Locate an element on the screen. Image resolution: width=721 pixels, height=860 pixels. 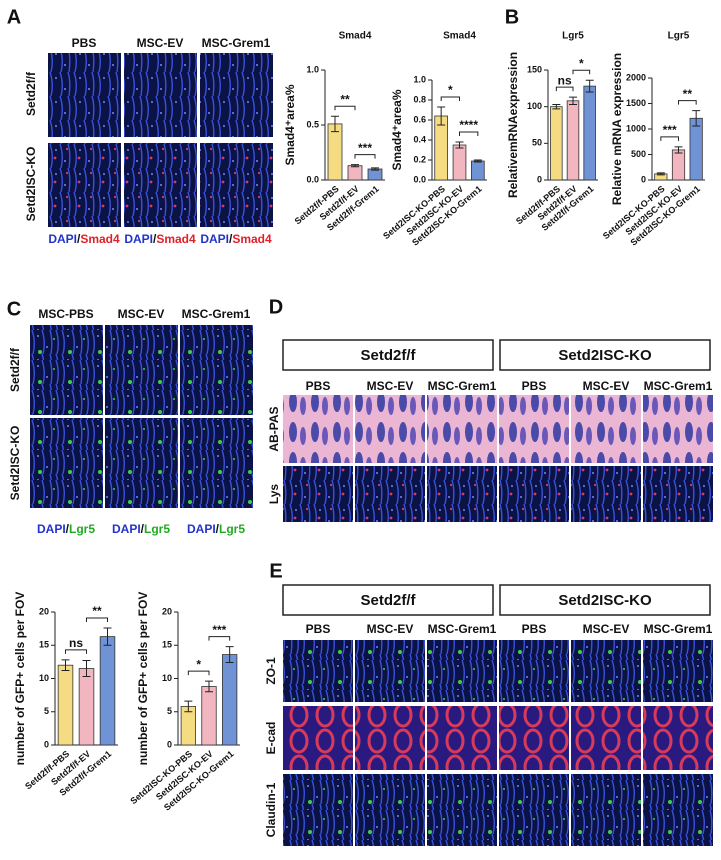
stain-part: Lgr5 is located at coordinates (157, 529).